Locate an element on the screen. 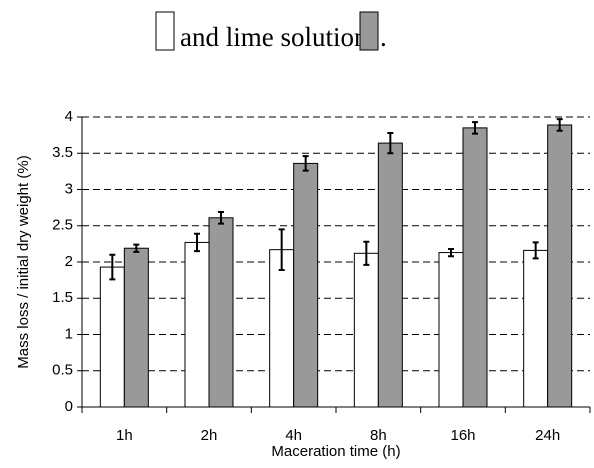  x-tick-label: 8h is located at coordinates (378, 435).